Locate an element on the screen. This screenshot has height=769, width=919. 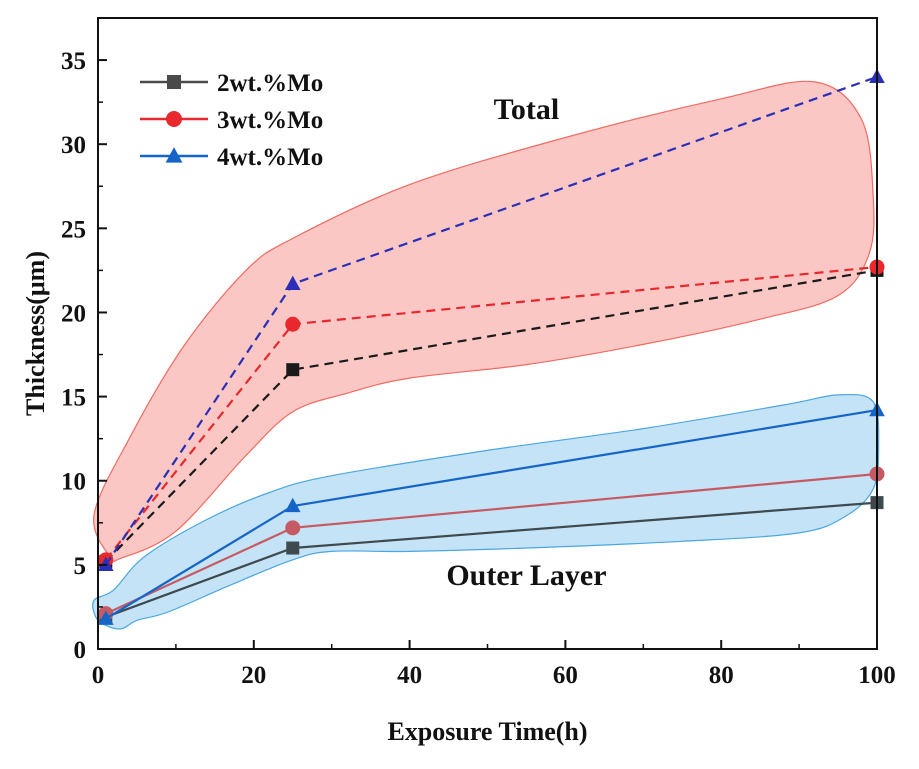
y-tick-label: 15 is located at coordinates (73, 398).